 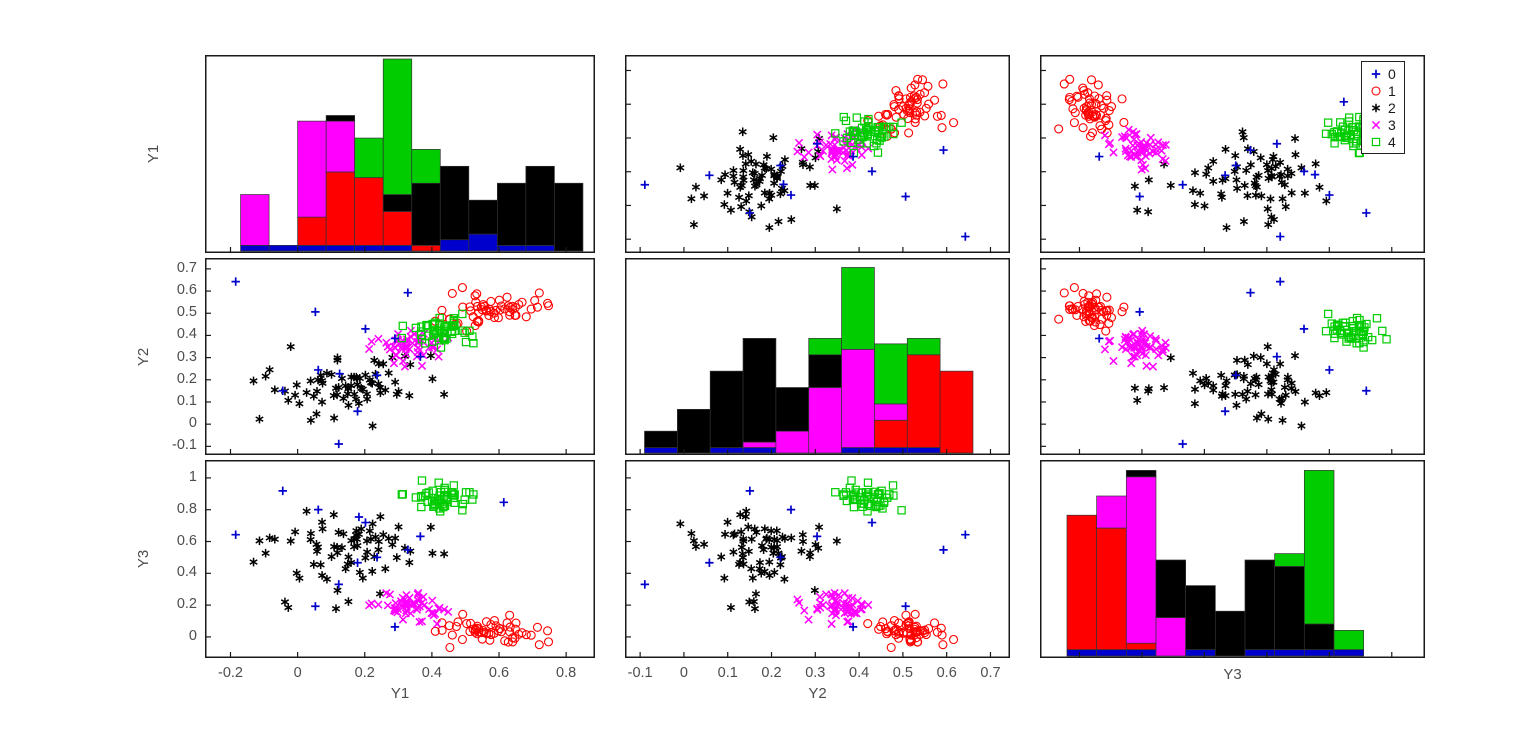 I want to click on axis-title-y1-horizontal: Y1, so click(x=400, y=693).